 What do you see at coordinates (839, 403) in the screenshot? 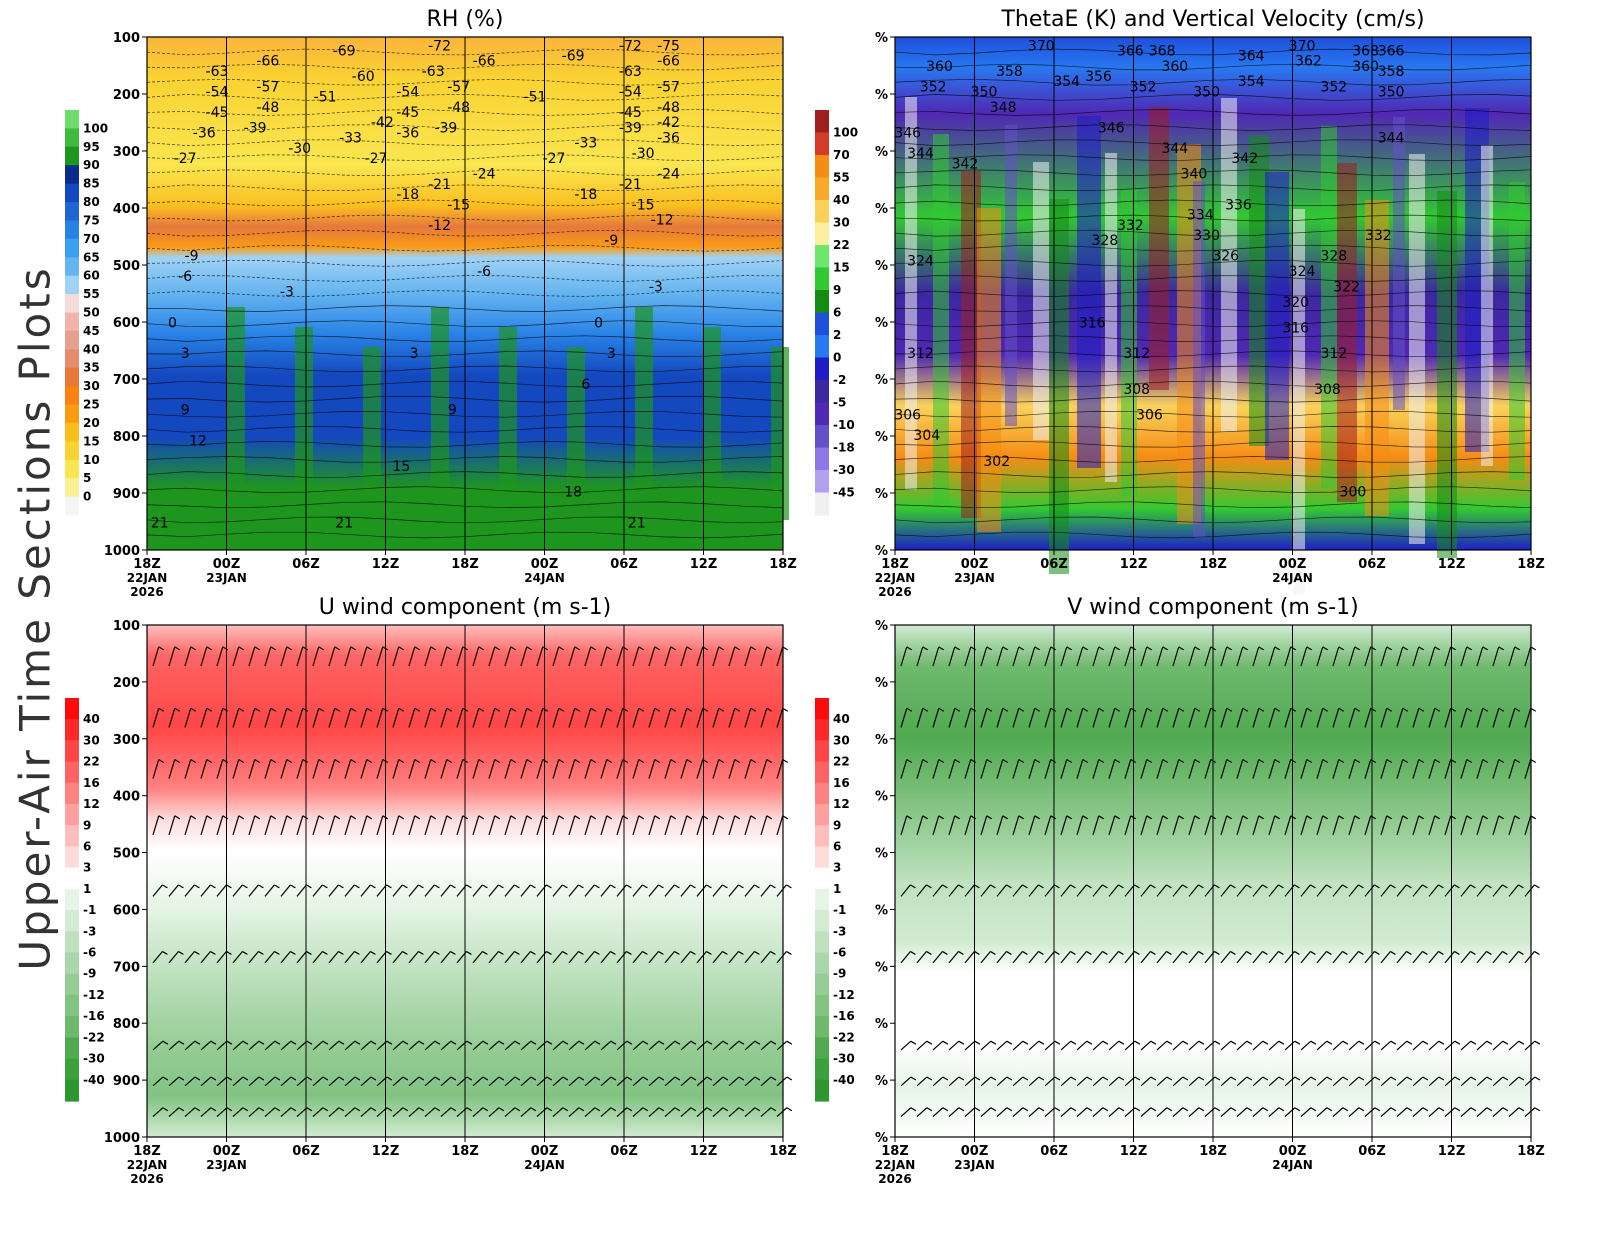
I see `legend-label: -5` at bounding box center [839, 403].